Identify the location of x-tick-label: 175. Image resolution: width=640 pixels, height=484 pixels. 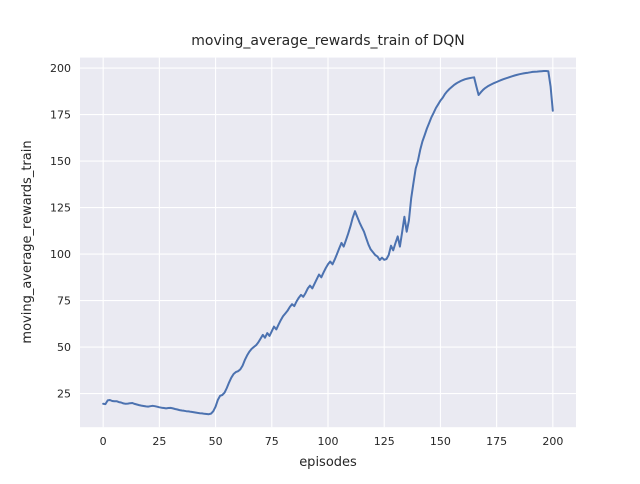
(496, 441).